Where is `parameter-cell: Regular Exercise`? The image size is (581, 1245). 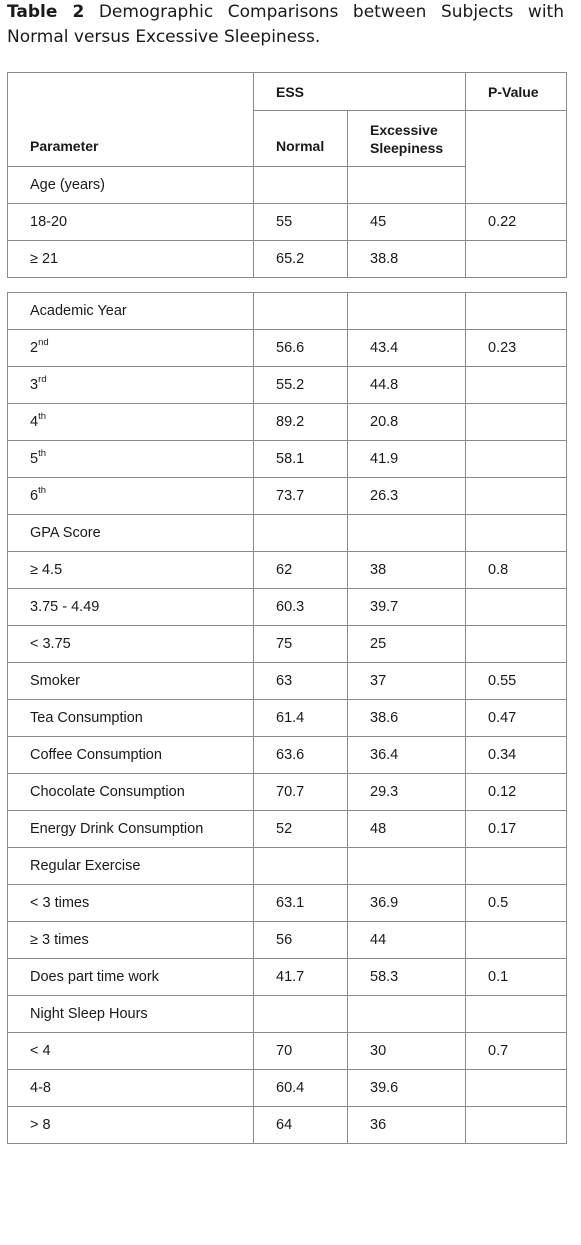
parameter-cell: Regular Exercise is located at coordinates (130, 866).